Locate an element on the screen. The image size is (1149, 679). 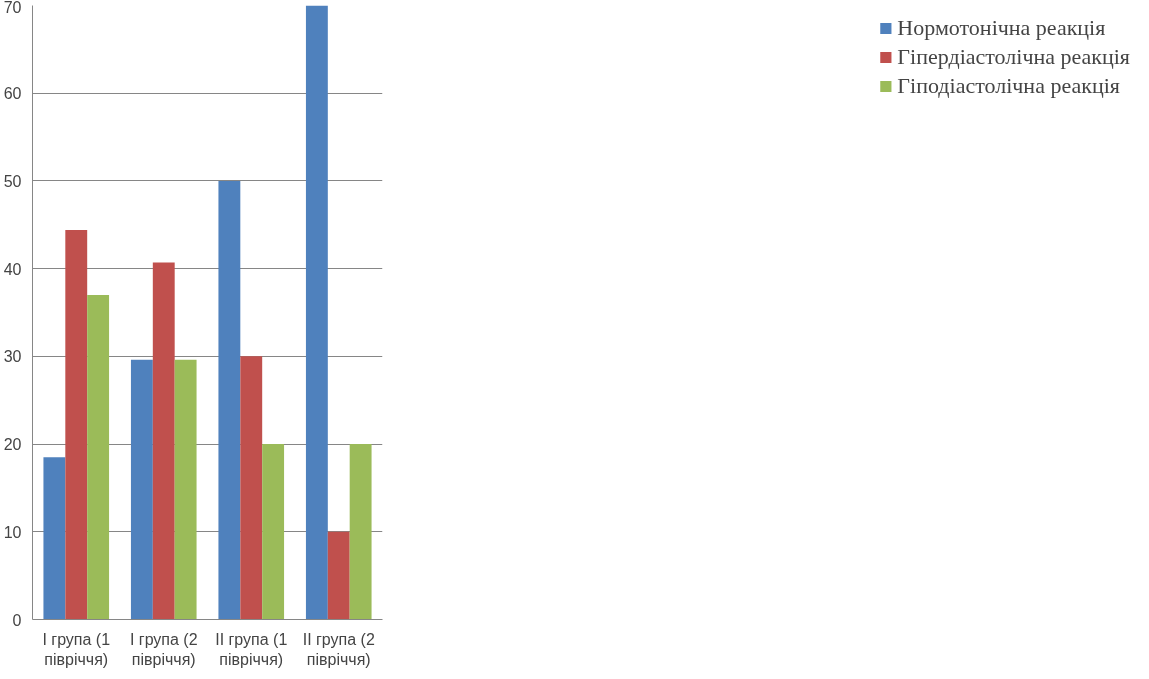
x-tick-label: І група (1 півріччя) is located at coordinates (76, 649).